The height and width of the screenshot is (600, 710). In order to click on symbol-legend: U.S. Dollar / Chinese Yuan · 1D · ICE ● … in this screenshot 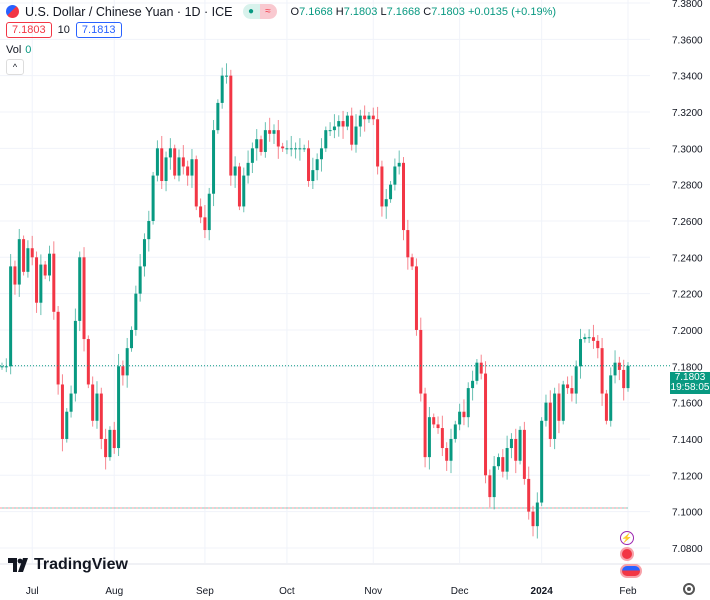, I will do `click(281, 11)`.